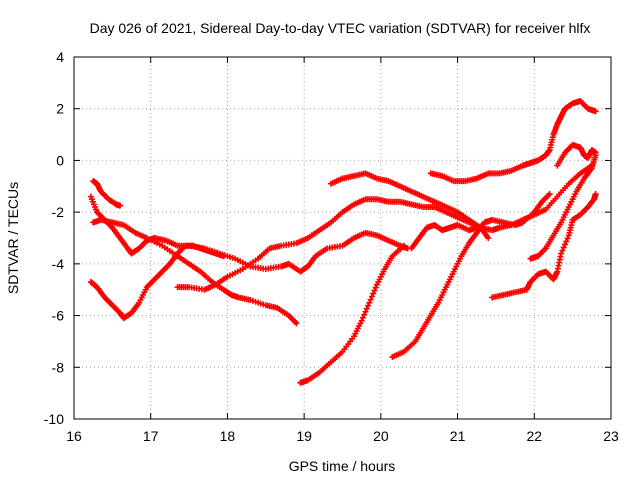  Describe the element at coordinates (304, 436) in the screenshot. I see `x-tick-label: 19` at that location.